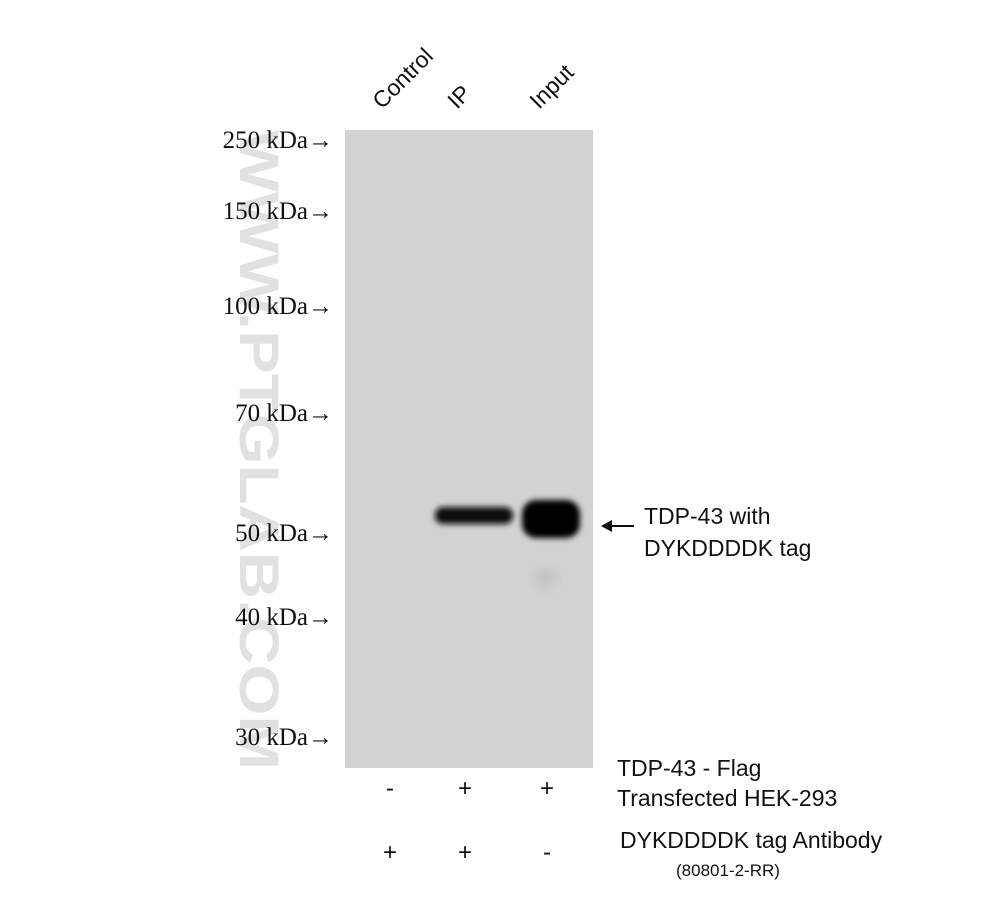 Image resolution: width=1000 pixels, height=903 pixels. What do you see at coordinates (284, 617) in the screenshot?
I see `marker-label: 40 kDa→` at bounding box center [284, 617].